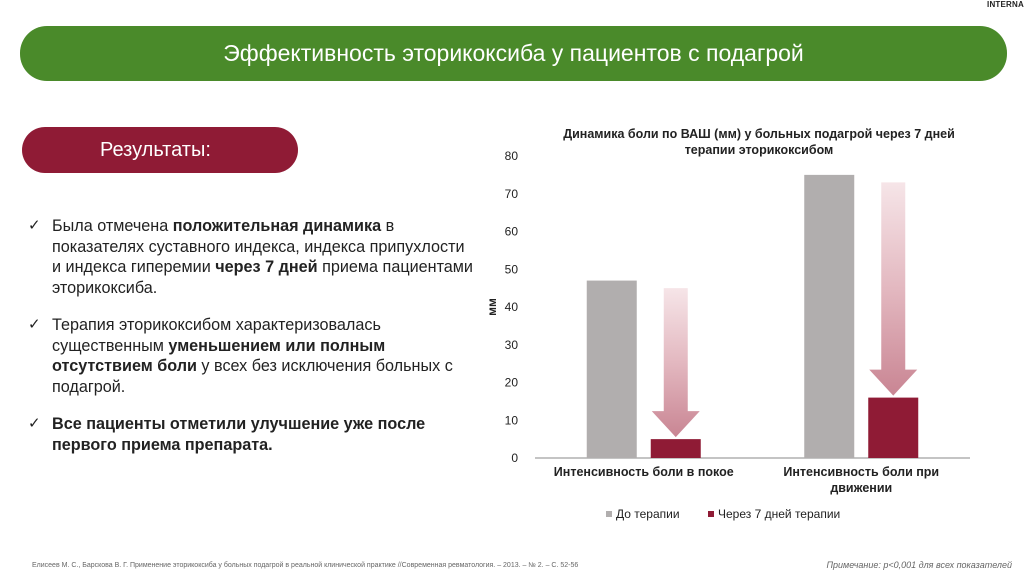 Image resolution: width=1024 pixels, height=574 pixels. Describe the element at coordinates (512, 420) in the screenshot. I see `y-tick-label: 10` at that location.